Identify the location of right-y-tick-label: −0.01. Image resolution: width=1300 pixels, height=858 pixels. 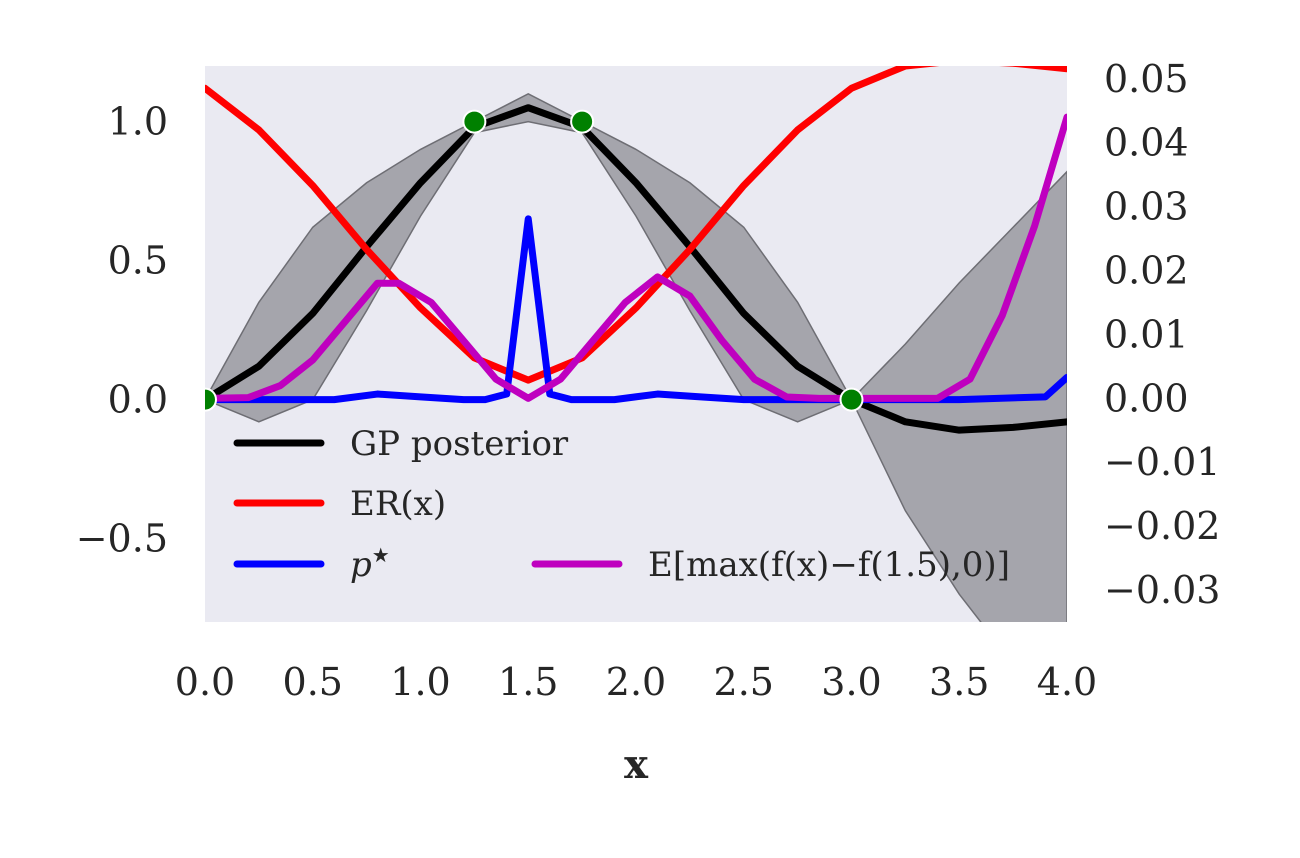
(1162, 462).